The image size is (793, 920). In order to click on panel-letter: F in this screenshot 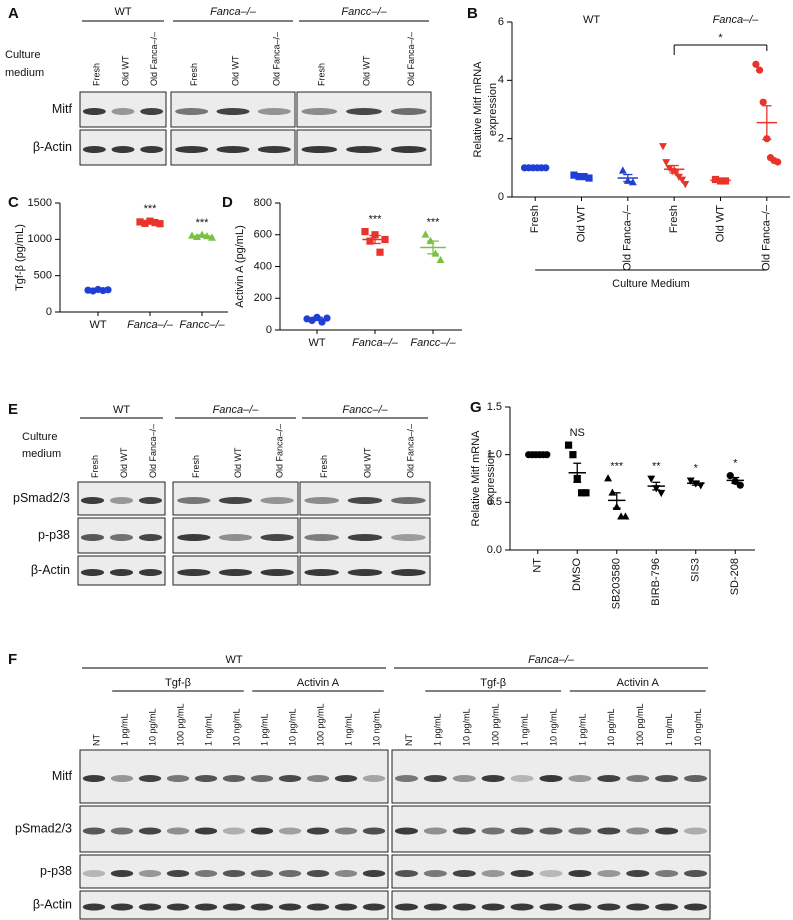, I will do `click(12, 659)`.